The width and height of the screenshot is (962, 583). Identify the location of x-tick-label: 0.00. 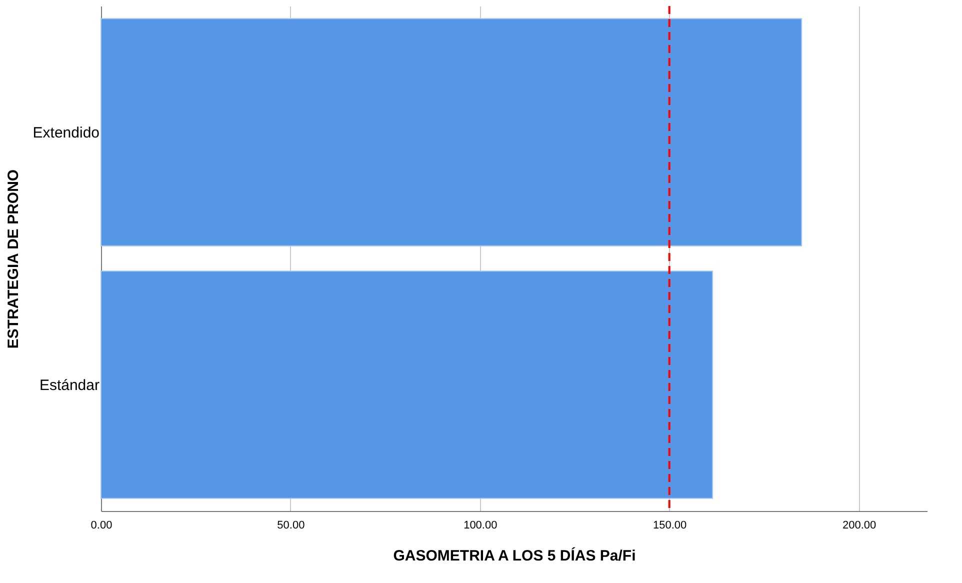
(101, 526).